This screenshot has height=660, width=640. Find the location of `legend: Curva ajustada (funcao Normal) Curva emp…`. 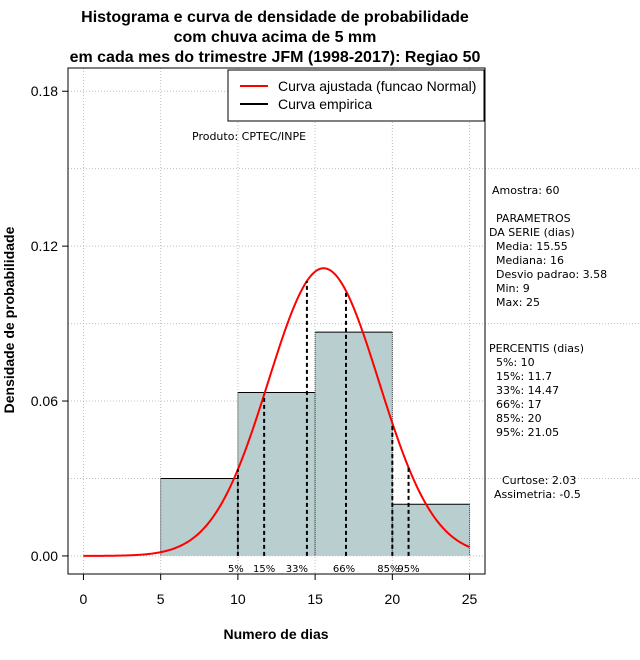

legend: Curva ajustada (funcao Normal) Curva emp… is located at coordinates (356, 95).